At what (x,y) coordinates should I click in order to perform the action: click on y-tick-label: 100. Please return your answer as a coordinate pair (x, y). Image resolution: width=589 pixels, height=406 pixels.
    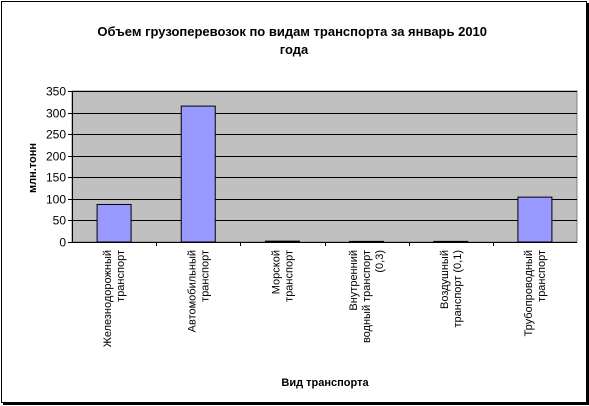
    Looking at the image, I should click on (56, 200).